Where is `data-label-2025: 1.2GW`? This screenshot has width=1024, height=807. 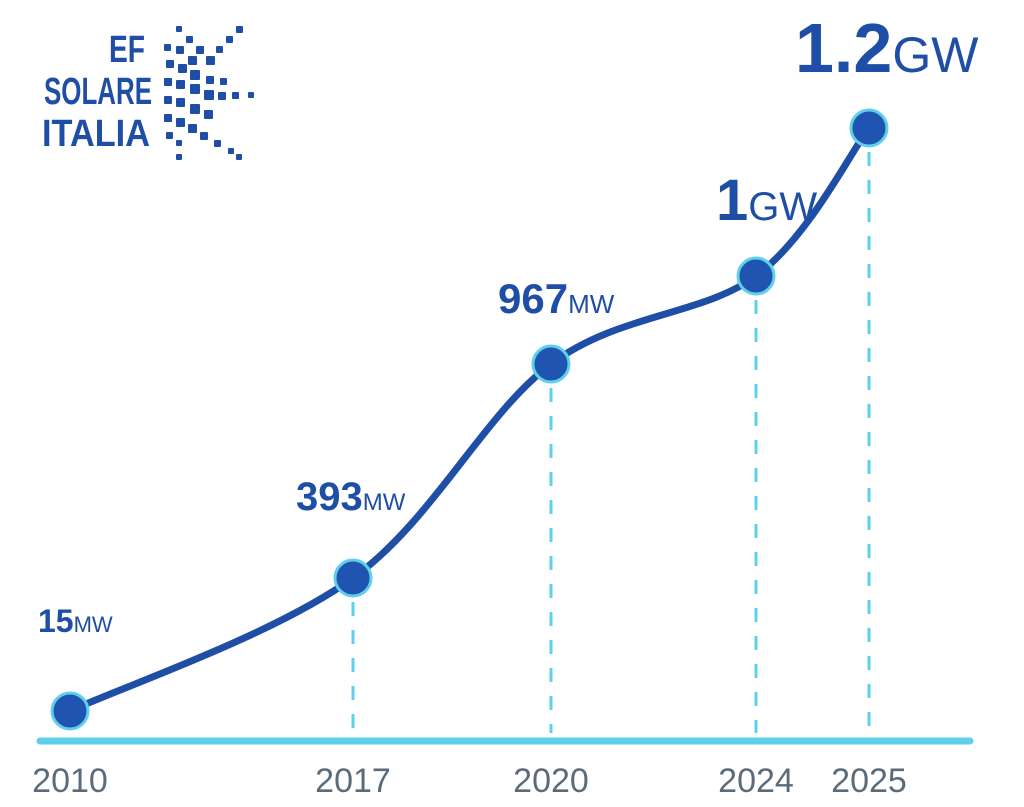
data-label-2025: 1.2GW is located at coordinates (887, 48).